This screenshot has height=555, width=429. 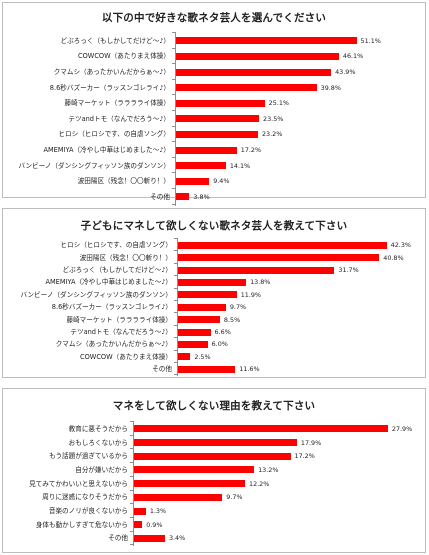 I want to click on value-label: 13.2%, so click(x=268, y=469).